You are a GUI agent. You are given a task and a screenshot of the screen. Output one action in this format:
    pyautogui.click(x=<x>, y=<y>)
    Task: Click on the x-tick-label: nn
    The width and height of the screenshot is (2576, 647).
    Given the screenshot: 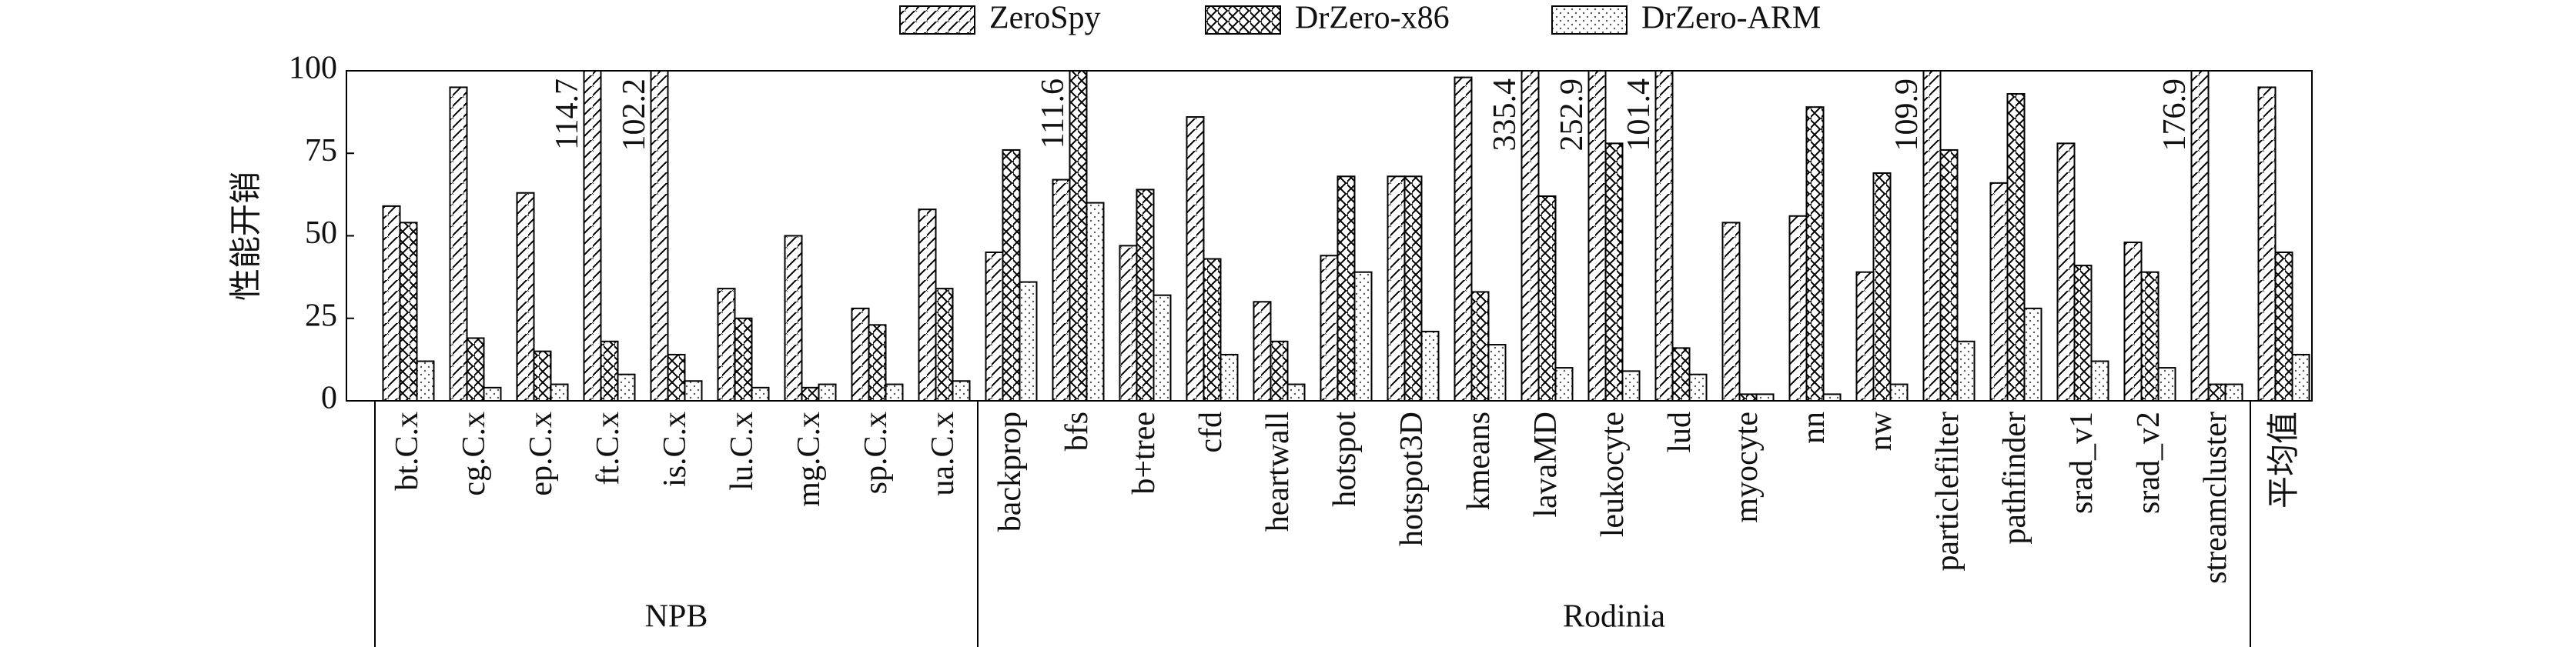 What is the action you would take?
    pyautogui.click(x=1814, y=428)
    